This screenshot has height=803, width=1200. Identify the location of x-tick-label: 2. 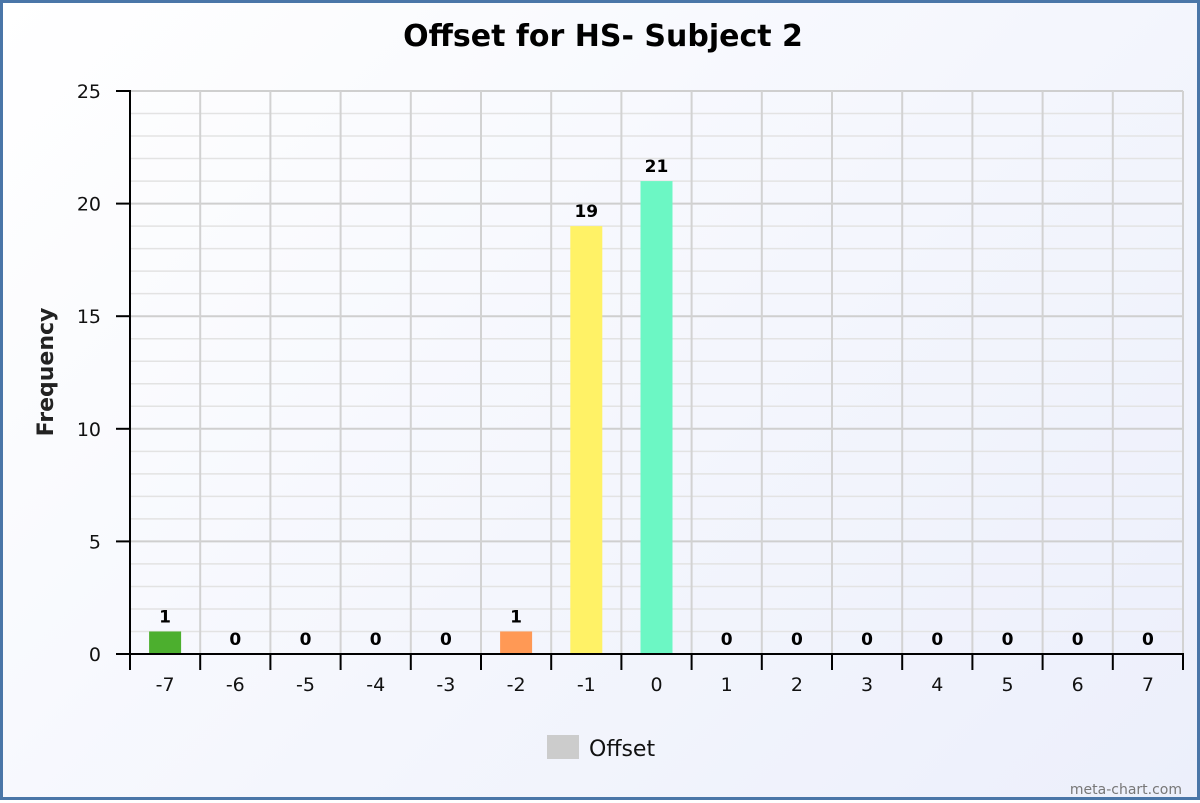
(797, 685).